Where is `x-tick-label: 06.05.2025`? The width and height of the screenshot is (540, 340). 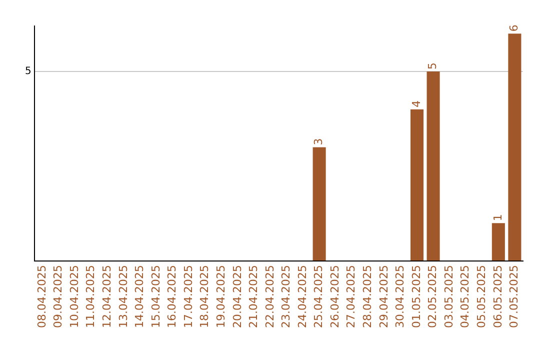 x-tick-label: 06.05.2025 is located at coordinates (497, 296).